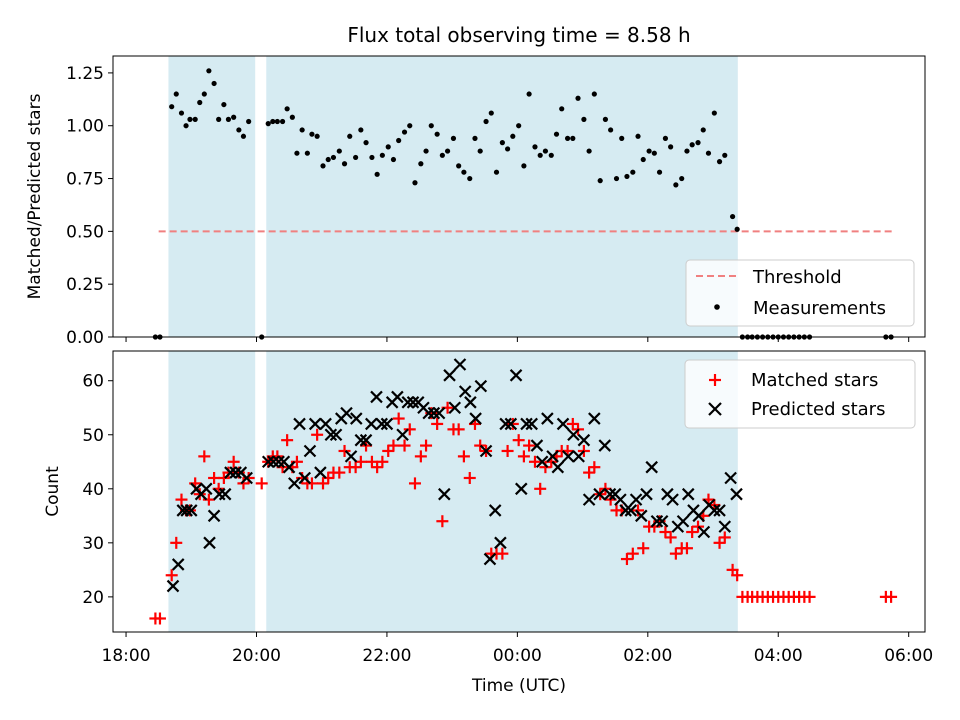 This screenshot has width=960, height=720. What do you see at coordinates (715, 380) in the screenshot?
I see `legend-matched-swatch` at bounding box center [715, 380].